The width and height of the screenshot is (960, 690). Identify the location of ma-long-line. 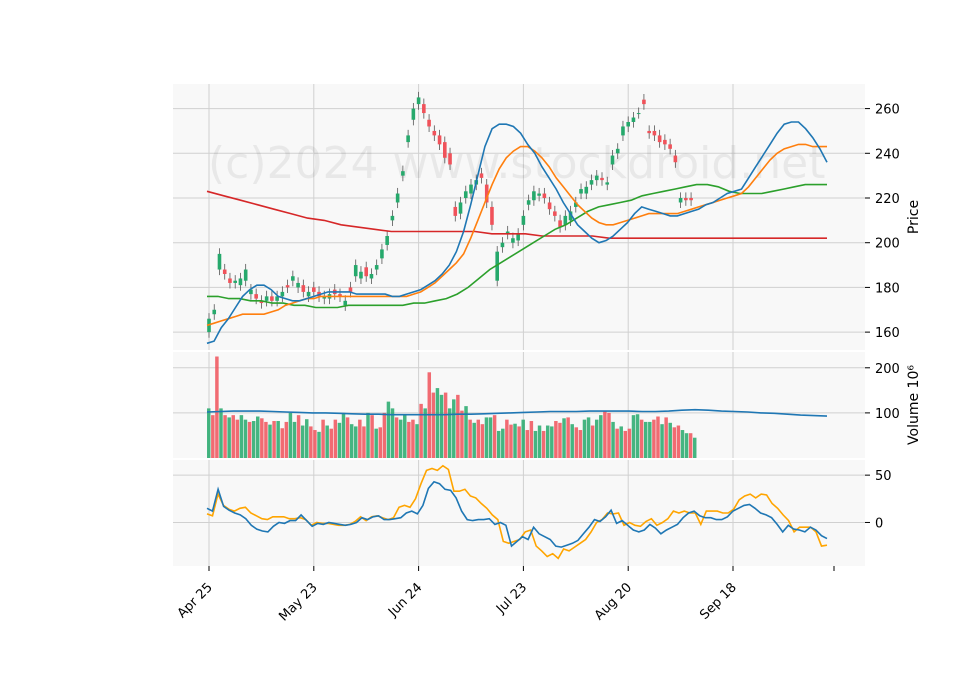
(516, 214).